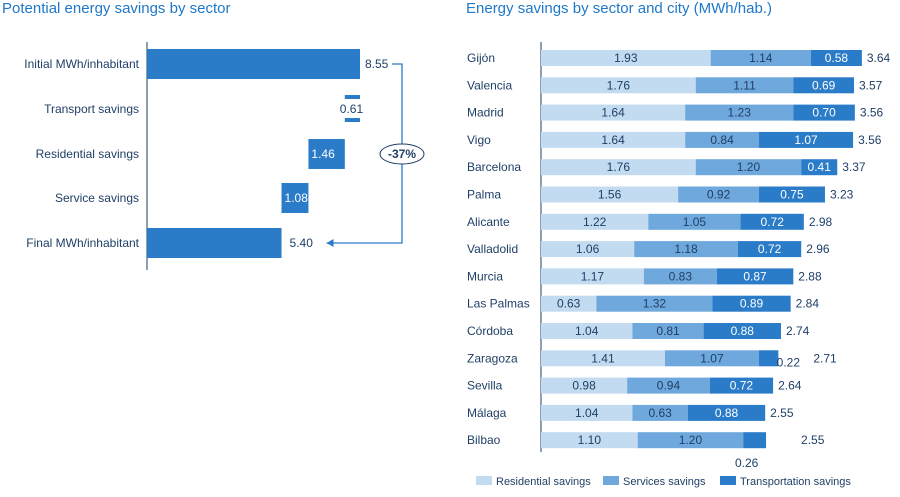  What do you see at coordinates (610, 195) in the screenshot?
I see `segment-label: 1.56` at bounding box center [610, 195].